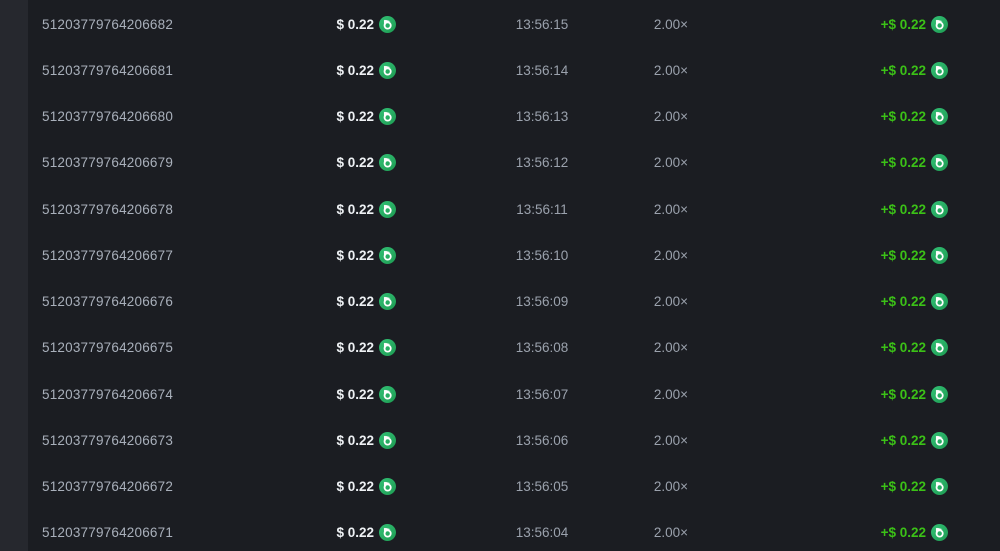 This screenshot has height=551, width=1000. I want to click on bet-row: 51203779764206676 $ 0.22 1, so click(514, 302).